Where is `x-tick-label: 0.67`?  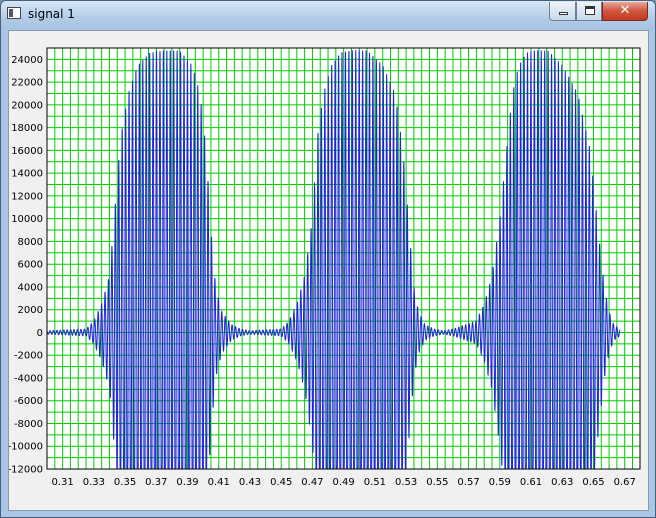
x-tick-label: 0.67 is located at coordinates (625, 482).